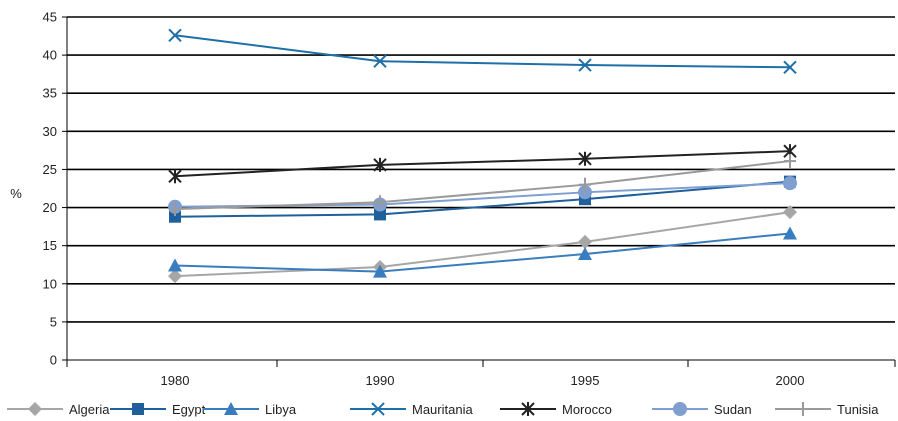  Describe the element at coordinates (702, 409) in the screenshot. I see `legend-item-sudan: Sudan` at that location.